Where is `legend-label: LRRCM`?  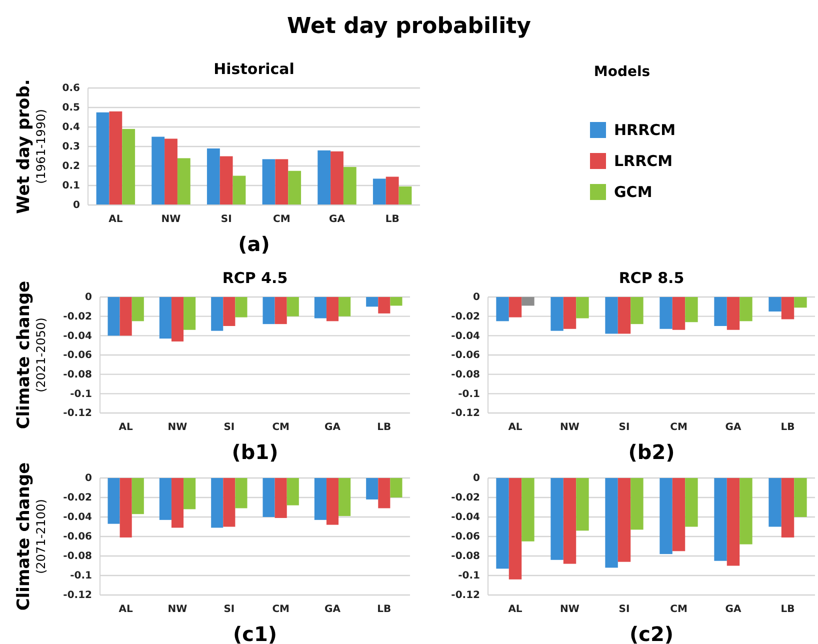 legend-label: LRRCM is located at coordinates (643, 161).